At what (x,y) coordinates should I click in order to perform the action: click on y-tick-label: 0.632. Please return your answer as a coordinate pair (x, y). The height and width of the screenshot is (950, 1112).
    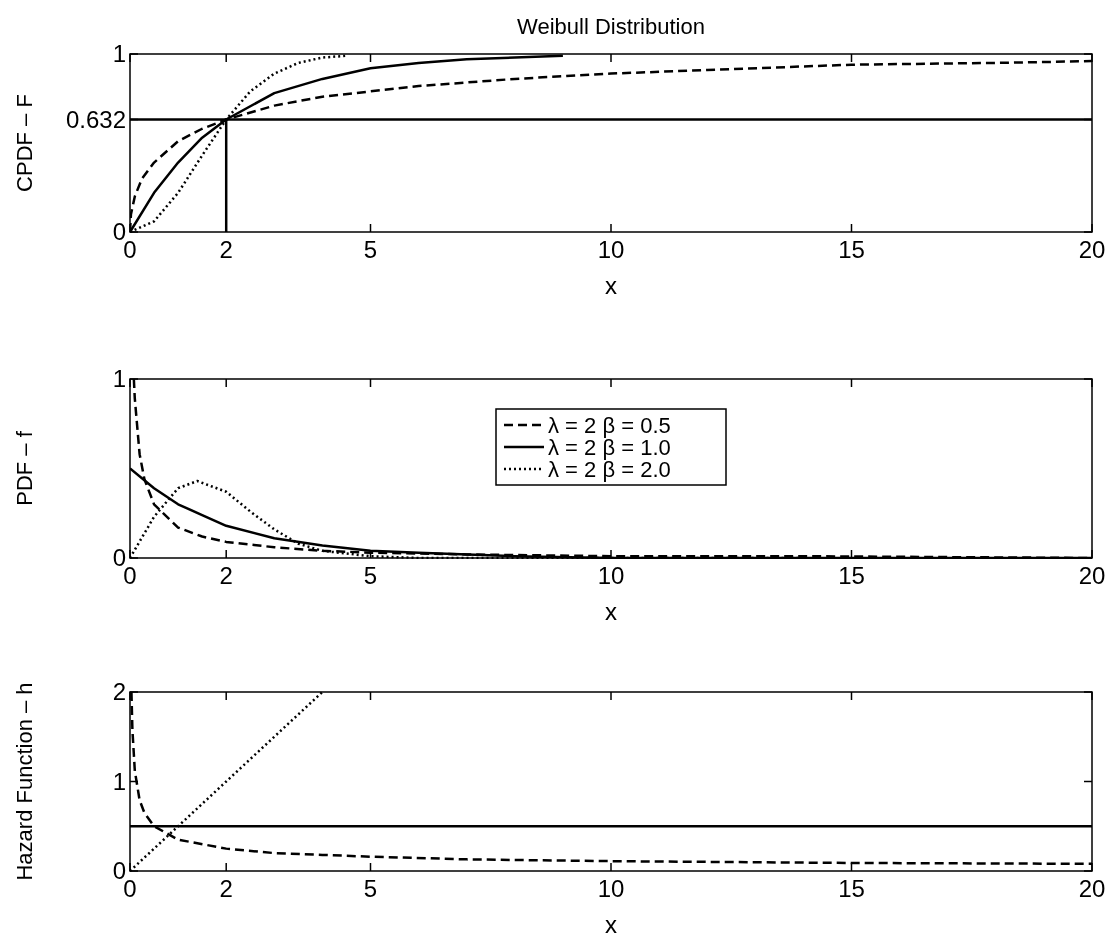
    Looking at the image, I should click on (95, 119).